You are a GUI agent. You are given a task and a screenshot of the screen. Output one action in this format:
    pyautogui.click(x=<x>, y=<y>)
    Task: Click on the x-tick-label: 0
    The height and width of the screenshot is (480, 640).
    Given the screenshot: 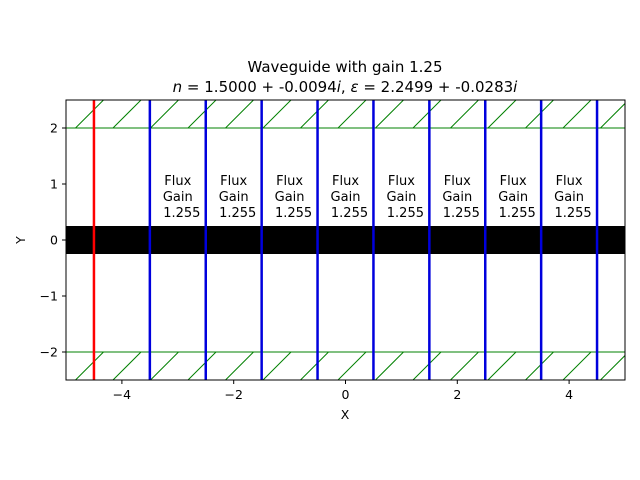 What is the action you would take?
    pyautogui.click(x=346, y=394)
    